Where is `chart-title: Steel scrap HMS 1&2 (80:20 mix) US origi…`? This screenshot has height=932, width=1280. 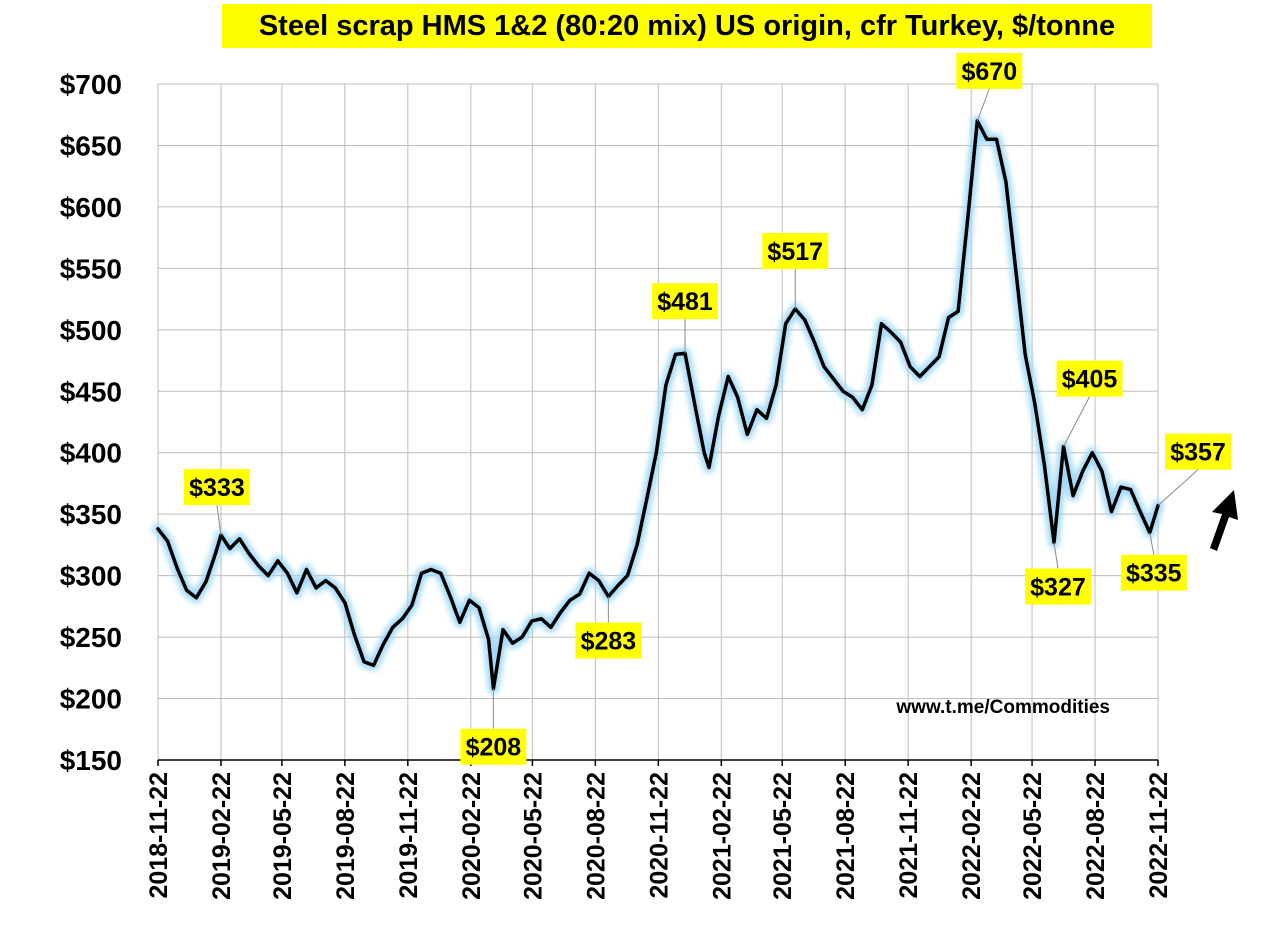
chart-title: Steel scrap HMS 1&2 (80:20 mix) US origi… is located at coordinates (687, 26).